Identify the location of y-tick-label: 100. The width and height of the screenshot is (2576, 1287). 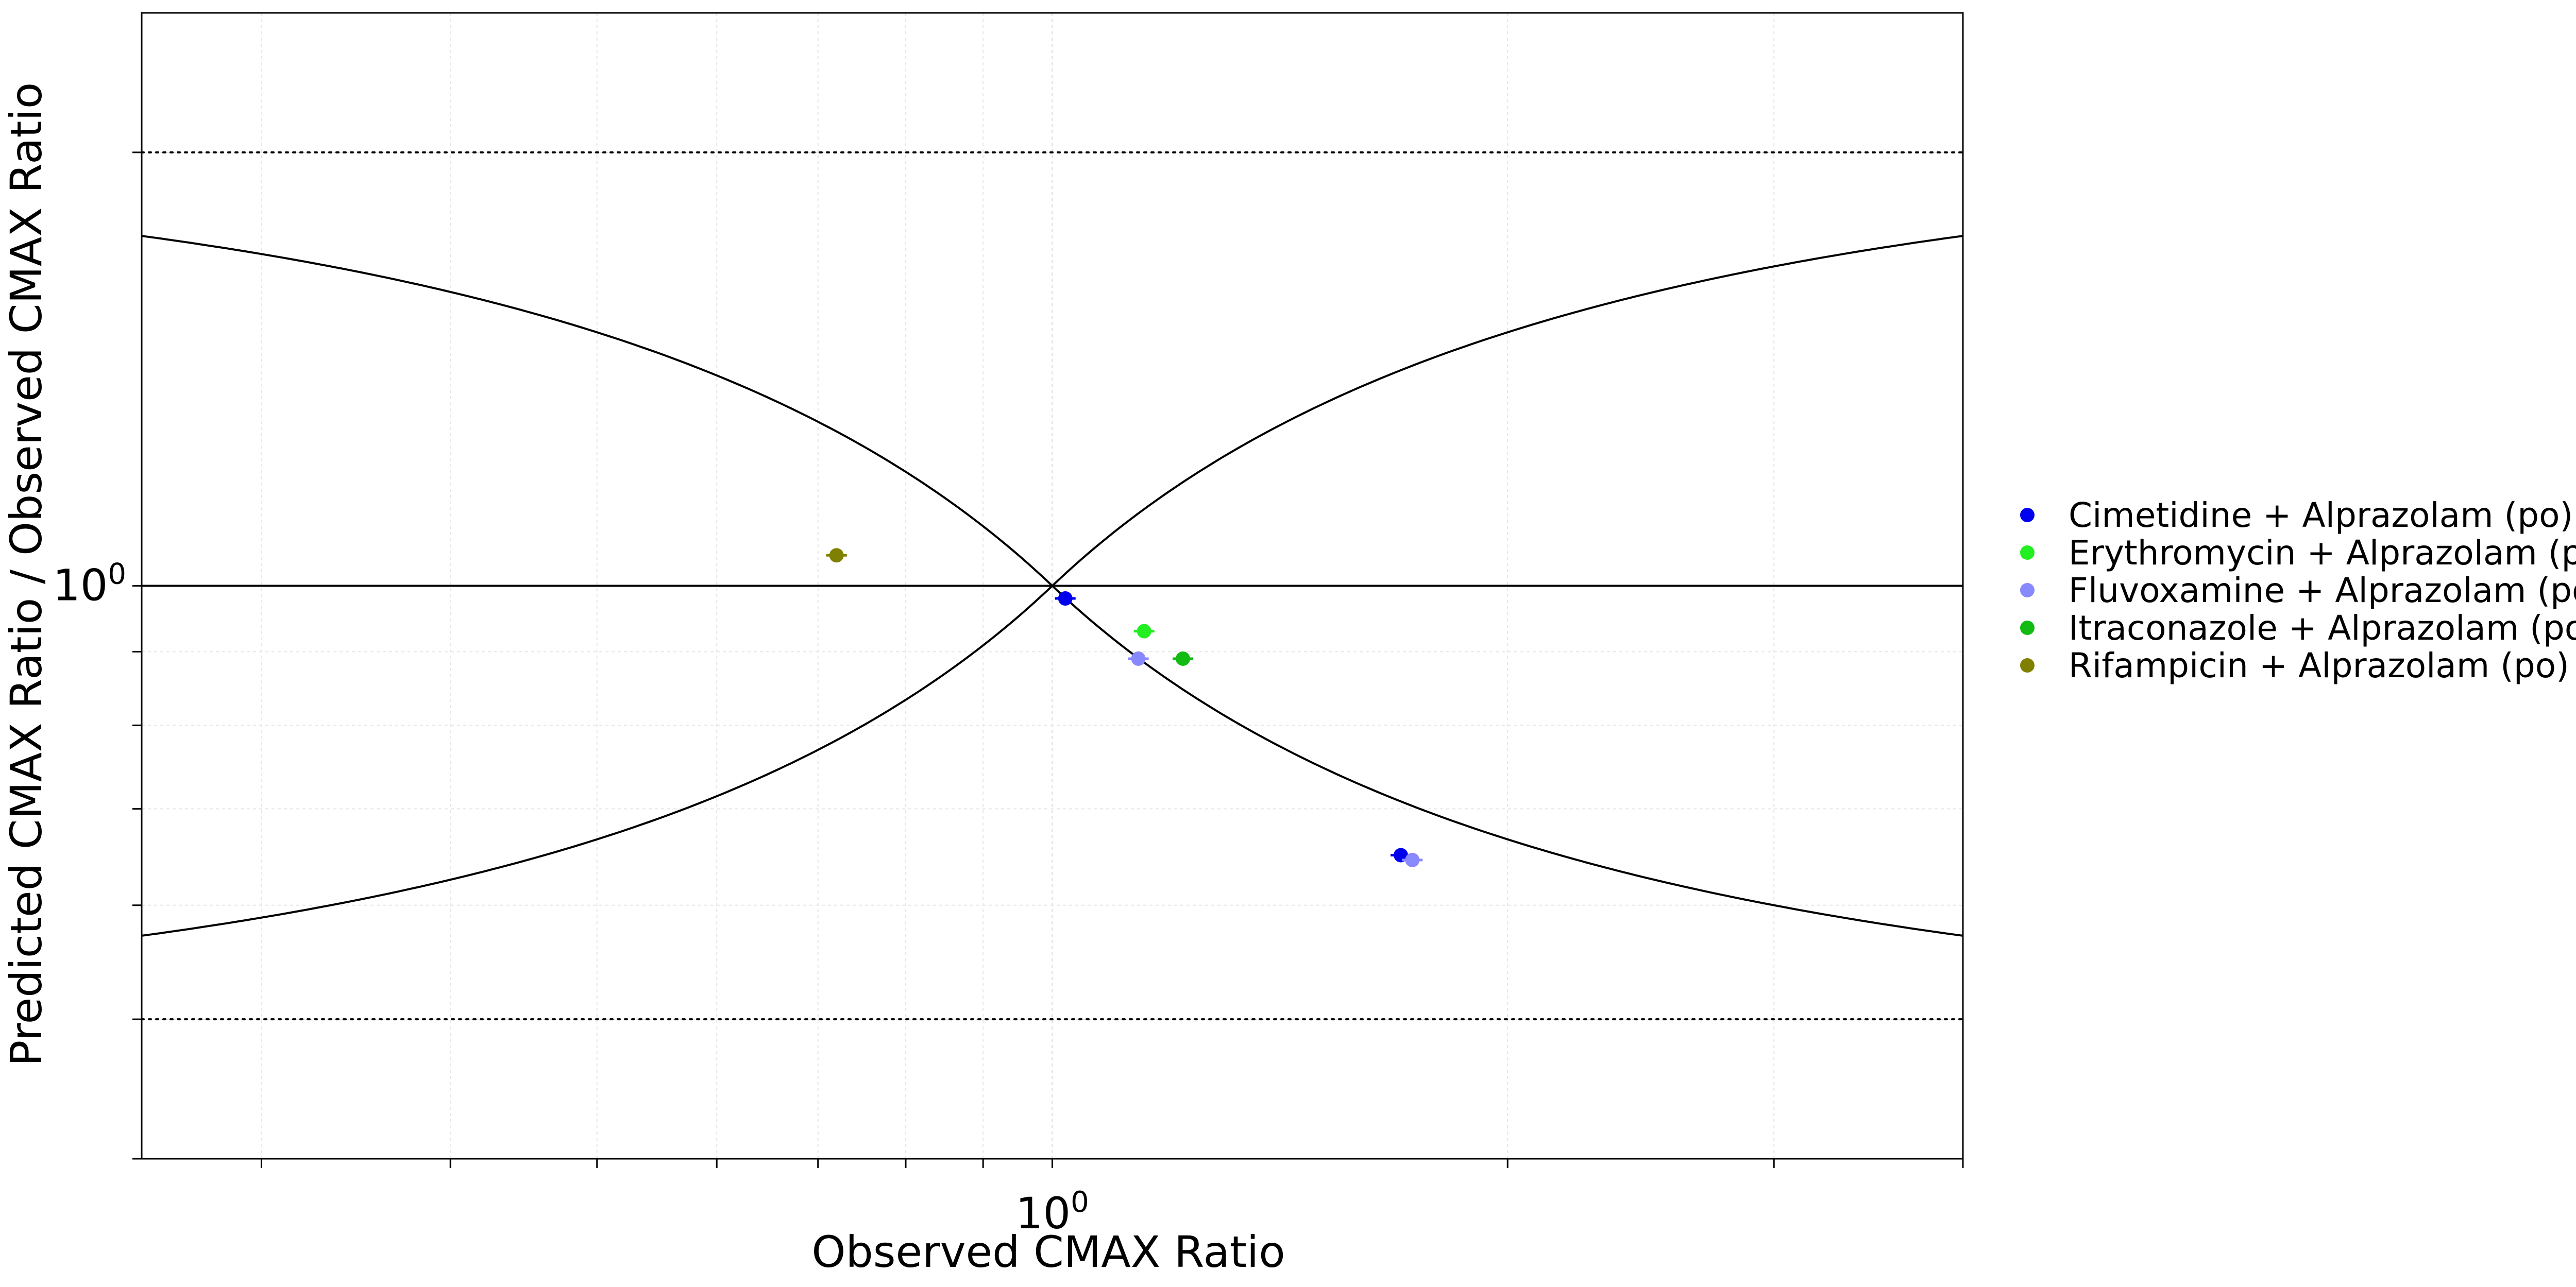
(89, 584).